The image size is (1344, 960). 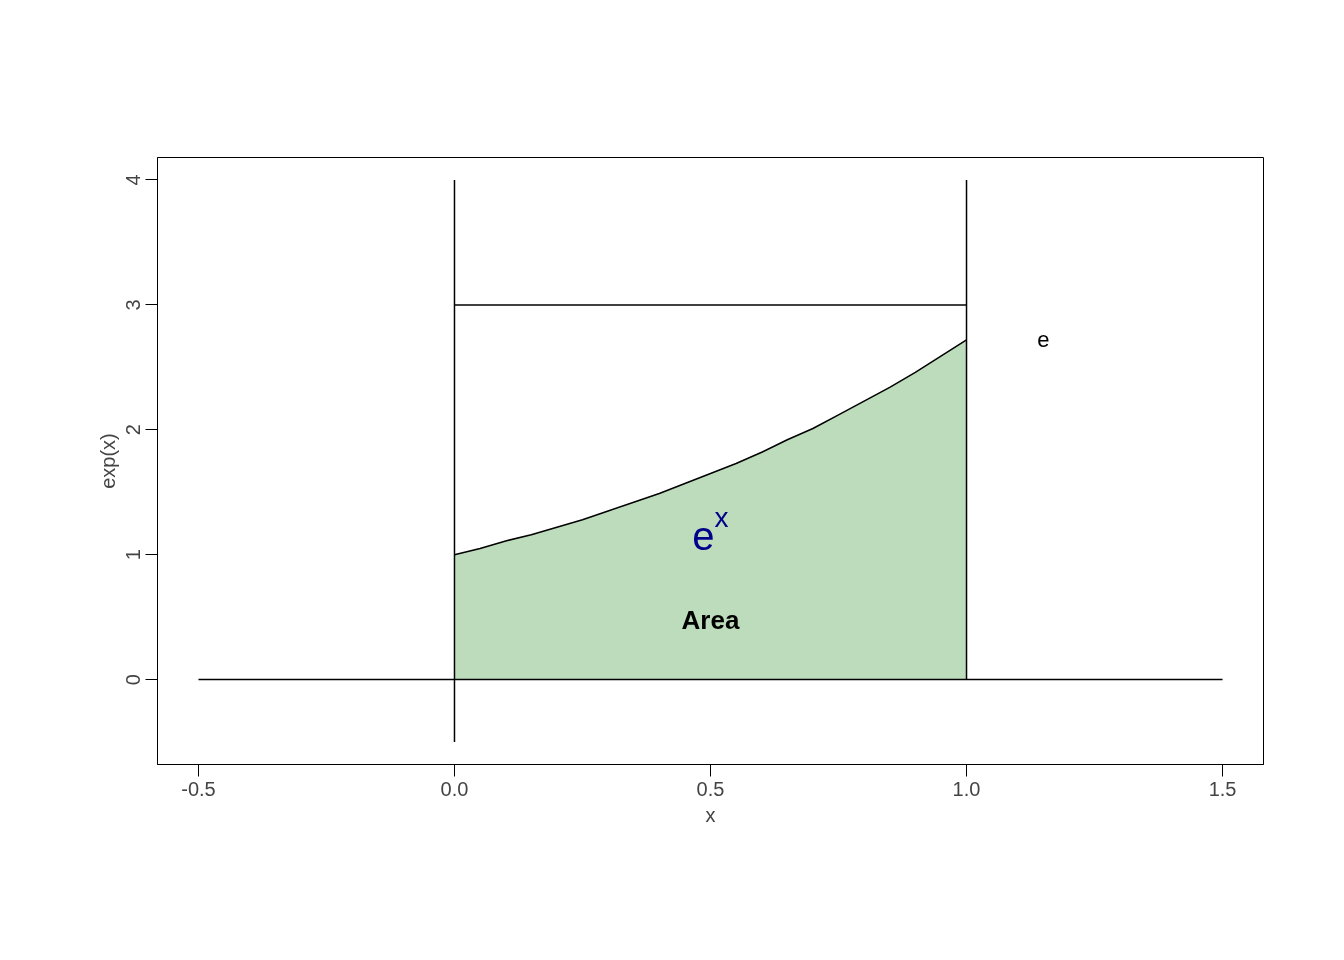 What do you see at coordinates (133, 680) in the screenshot?
I see `y-tick-label: 0` at bounding box center [133, 680].